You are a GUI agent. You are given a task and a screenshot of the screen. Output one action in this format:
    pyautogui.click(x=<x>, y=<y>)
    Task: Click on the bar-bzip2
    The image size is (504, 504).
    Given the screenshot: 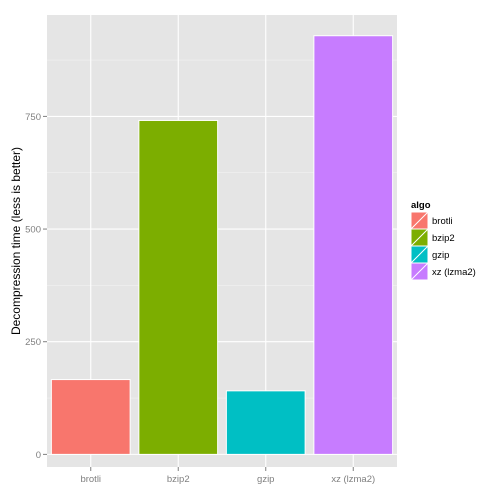 What is the action you would take?
    pyautogui.click(x=178, y=287)
    